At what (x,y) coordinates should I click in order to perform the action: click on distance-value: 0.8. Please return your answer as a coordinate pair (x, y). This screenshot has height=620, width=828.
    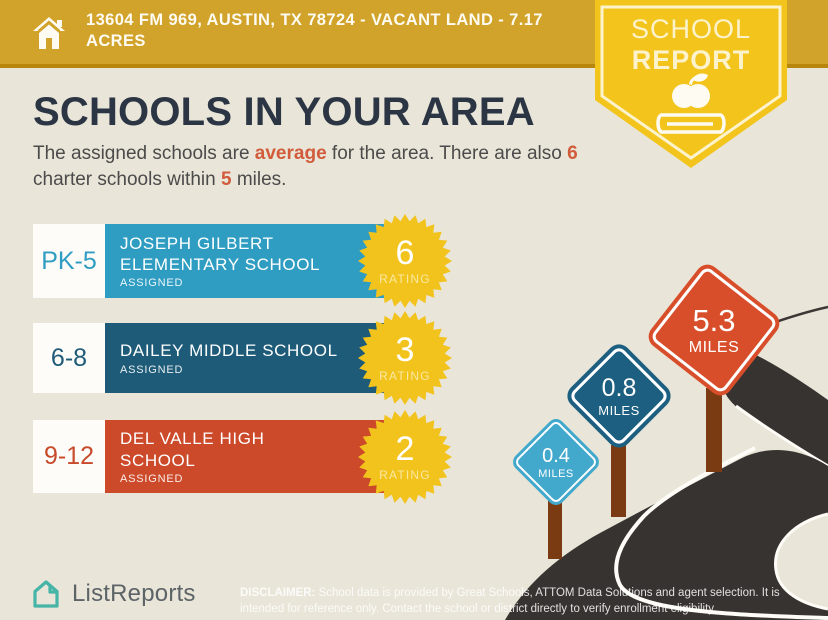
    Looking at the image, I should click on (619, 388).